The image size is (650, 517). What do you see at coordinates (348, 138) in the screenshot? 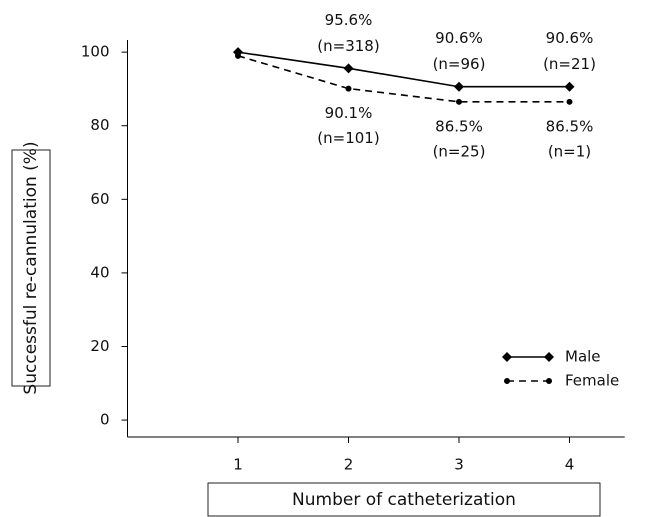
I see `n-label: (n=101)` at bounding box center [348, 138].